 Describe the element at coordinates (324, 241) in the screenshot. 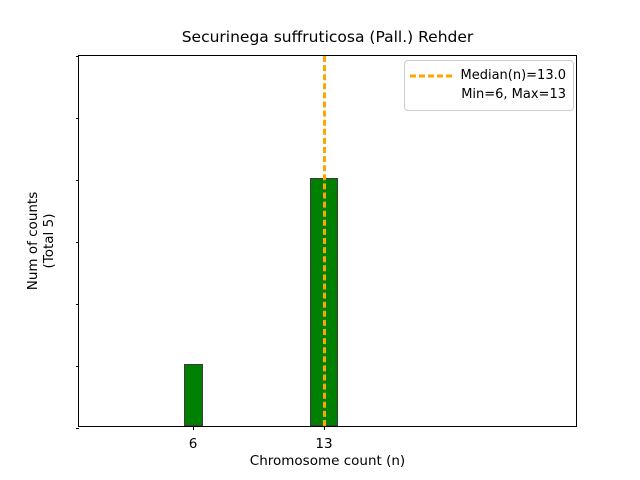

I see `median-line` at that location.